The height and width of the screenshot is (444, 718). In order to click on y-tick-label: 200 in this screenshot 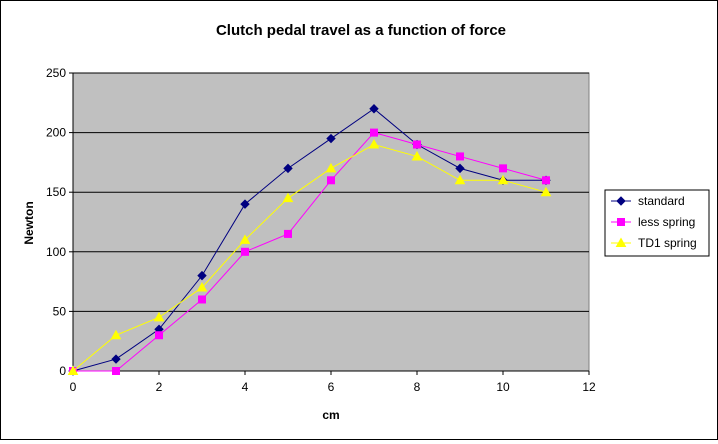, I will do `click(56, 133)`.